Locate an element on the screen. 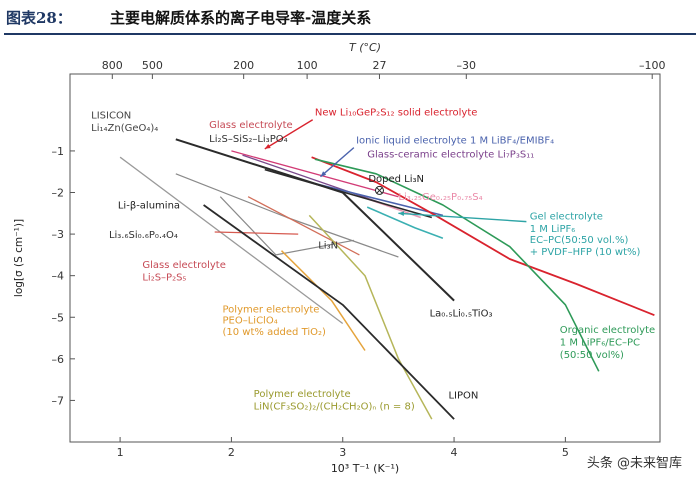 The height and width of the screenshot is (482, 700). y-axis-label: log[σ (S cm⁻¹)] is located at coordinates (19, 258).